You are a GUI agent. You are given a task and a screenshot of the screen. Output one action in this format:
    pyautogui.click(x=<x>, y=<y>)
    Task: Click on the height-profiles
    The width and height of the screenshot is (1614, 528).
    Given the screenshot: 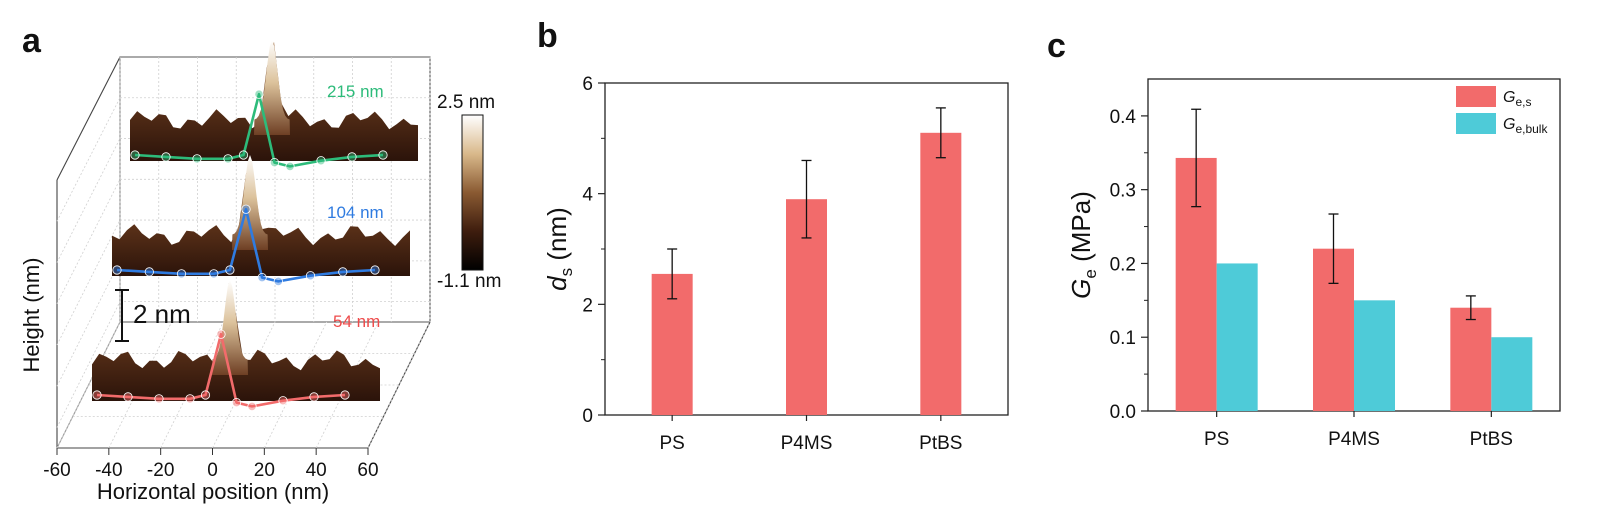 What is the action you would take?
    pyautogui.click(x=240, y=250)
    